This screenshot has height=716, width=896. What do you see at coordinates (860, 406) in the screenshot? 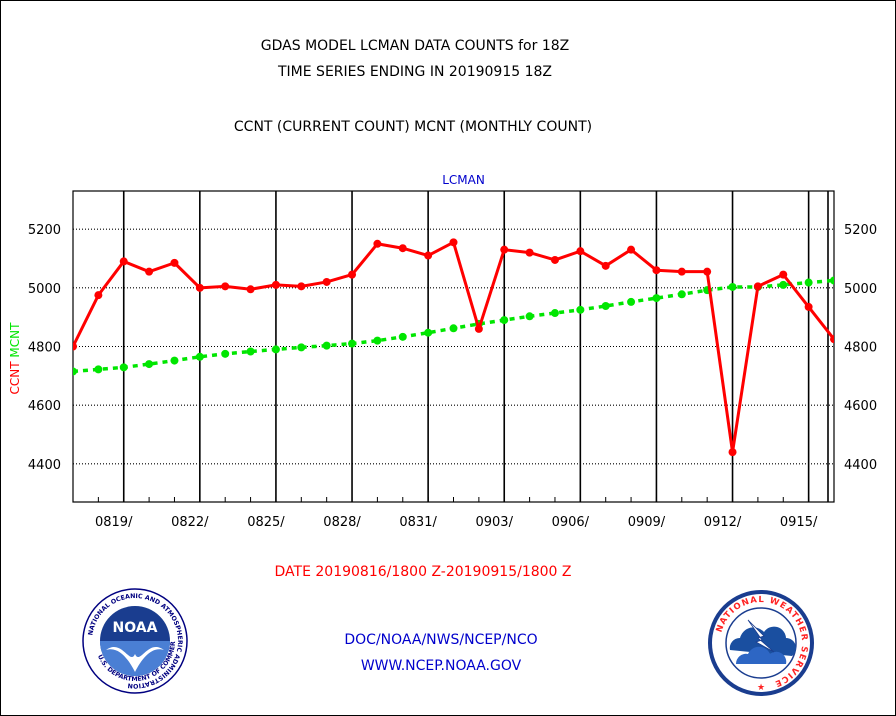
I see `y-tick-label-right: 4600` at bounding box center [860, 406].